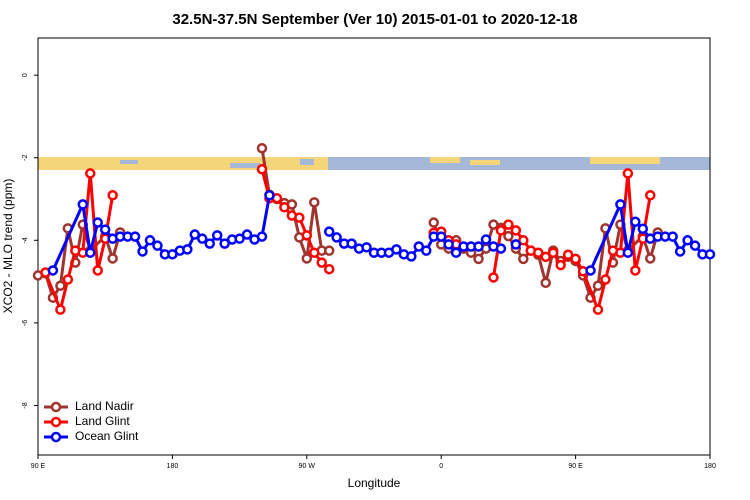 The height and width of the screenshot is (500, 750). What do you see at coordinates (25, 75) in the screenshot?
I see `y-tick-label: 0` at bounding box center [25, 75].